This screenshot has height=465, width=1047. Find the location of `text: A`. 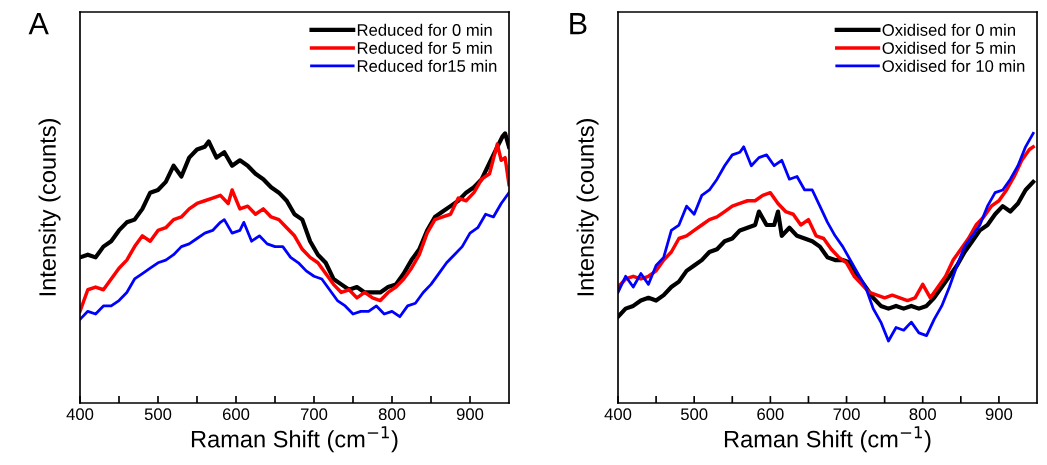

text: A is located at coordinates (38, 24).